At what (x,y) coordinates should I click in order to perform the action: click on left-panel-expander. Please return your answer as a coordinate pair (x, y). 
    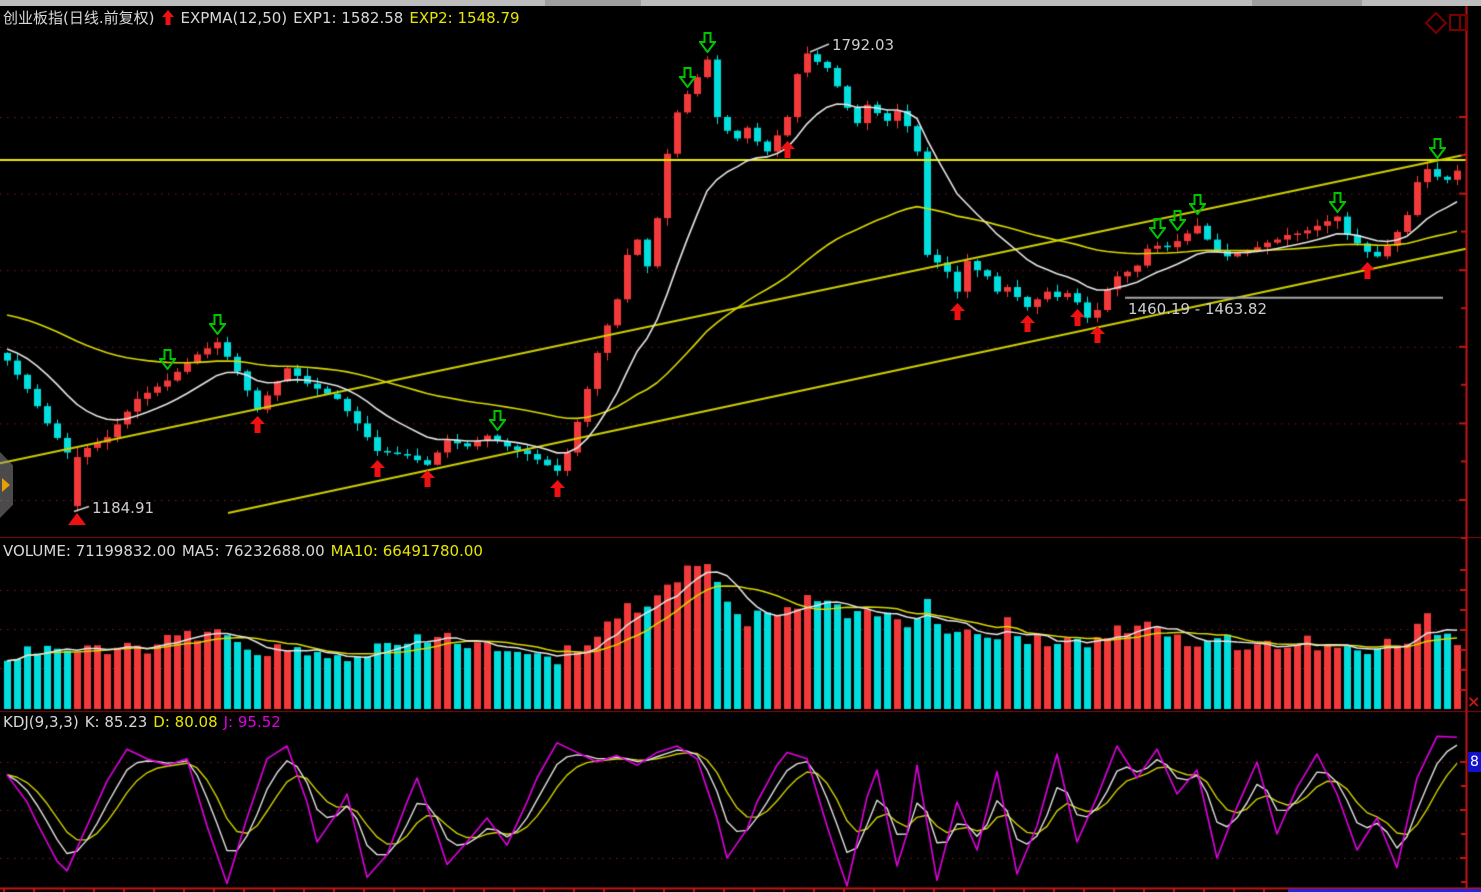
    Looking at the image, I should click on (6, 485).